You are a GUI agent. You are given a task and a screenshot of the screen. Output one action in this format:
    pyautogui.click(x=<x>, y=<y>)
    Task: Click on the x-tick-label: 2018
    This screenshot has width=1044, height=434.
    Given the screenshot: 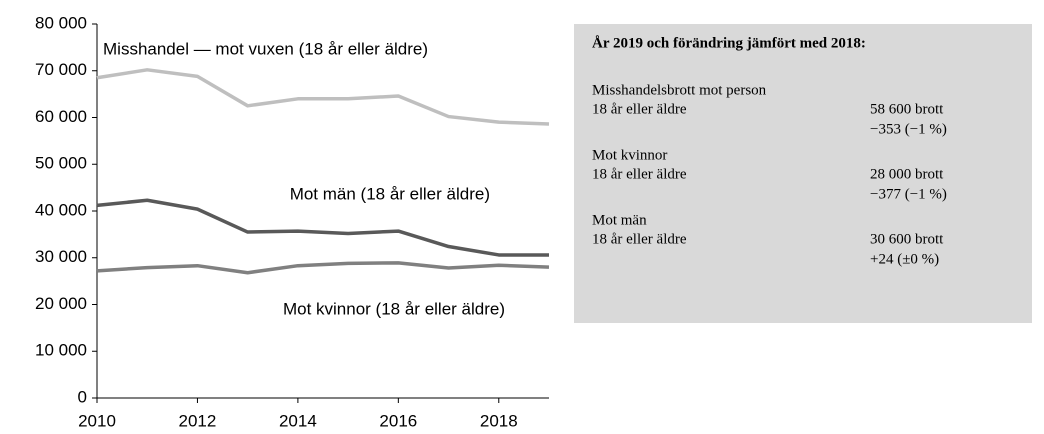 What is the action you would take?
    pyautogui.click(x=499, y=420)
    